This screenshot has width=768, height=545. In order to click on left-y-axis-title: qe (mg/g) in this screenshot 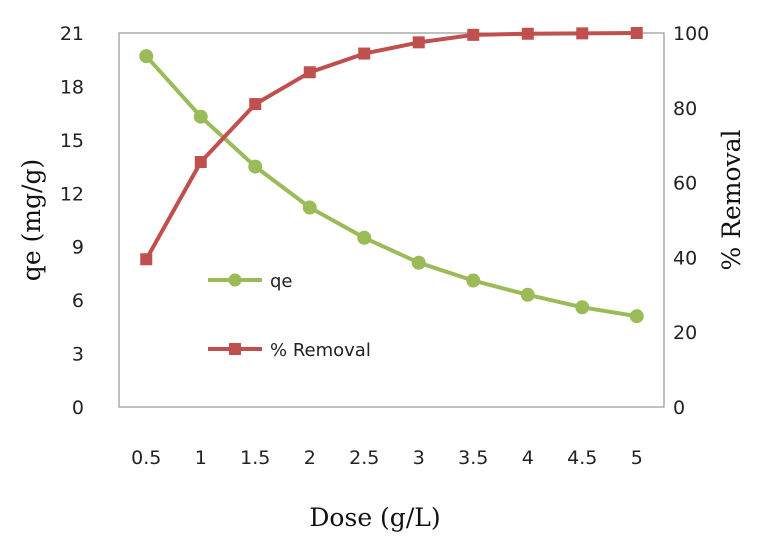, I will do `click(31, 220)`.